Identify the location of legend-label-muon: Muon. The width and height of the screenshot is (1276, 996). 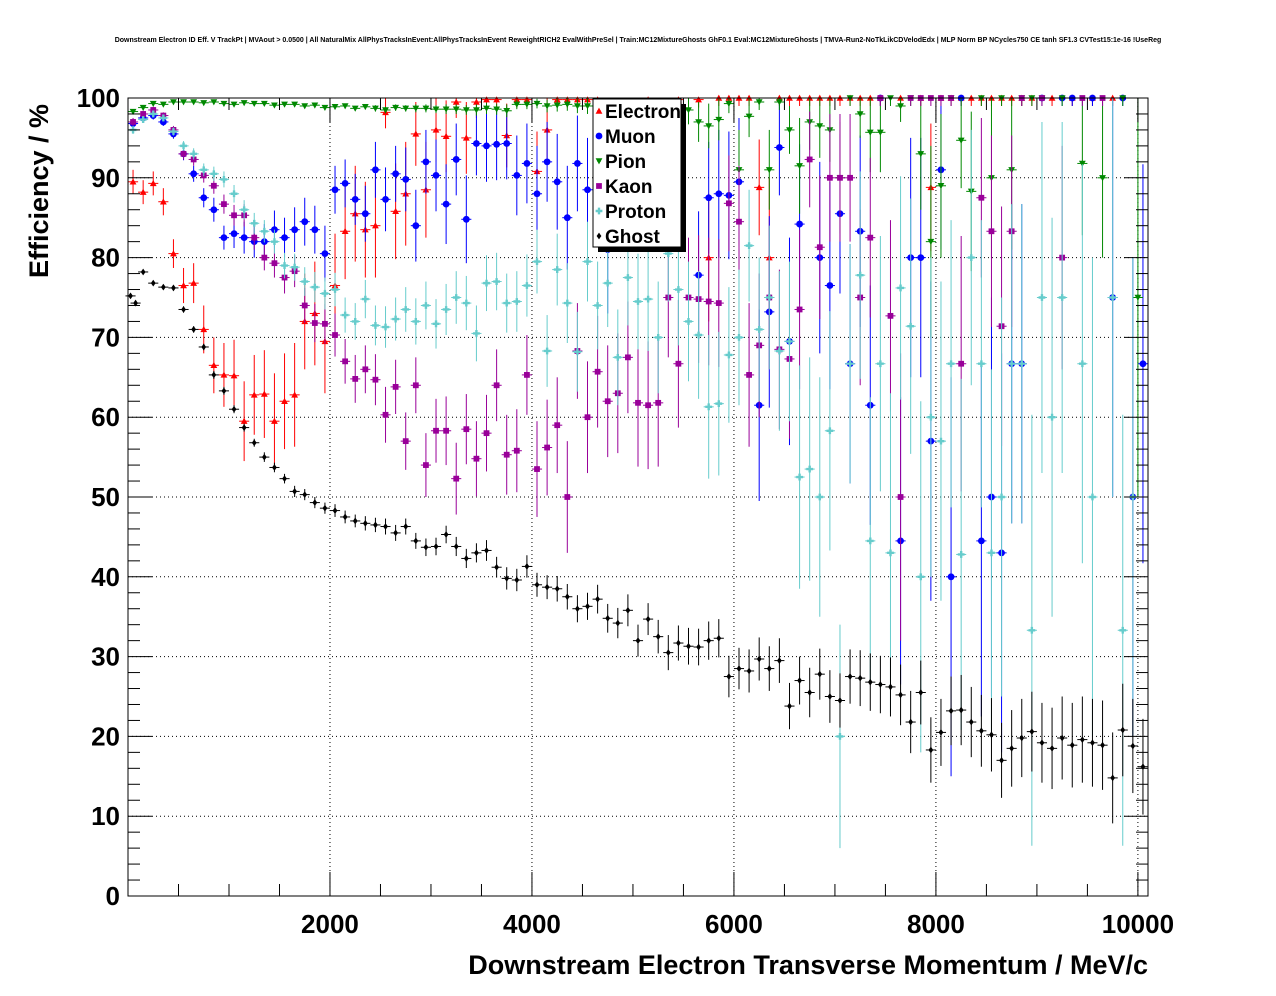
(630, 137).